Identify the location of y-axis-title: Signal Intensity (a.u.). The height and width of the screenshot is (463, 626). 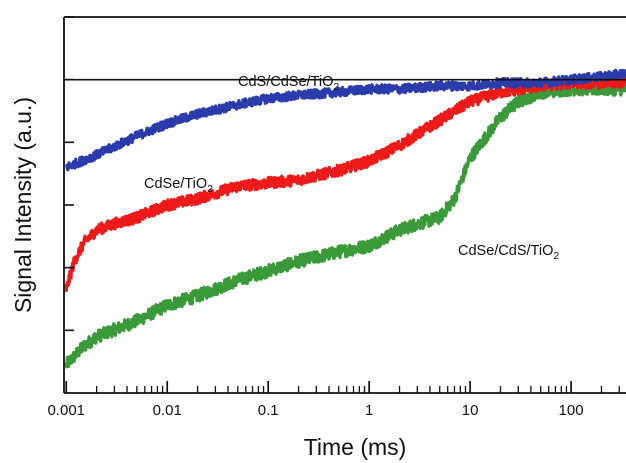
(23, 205).